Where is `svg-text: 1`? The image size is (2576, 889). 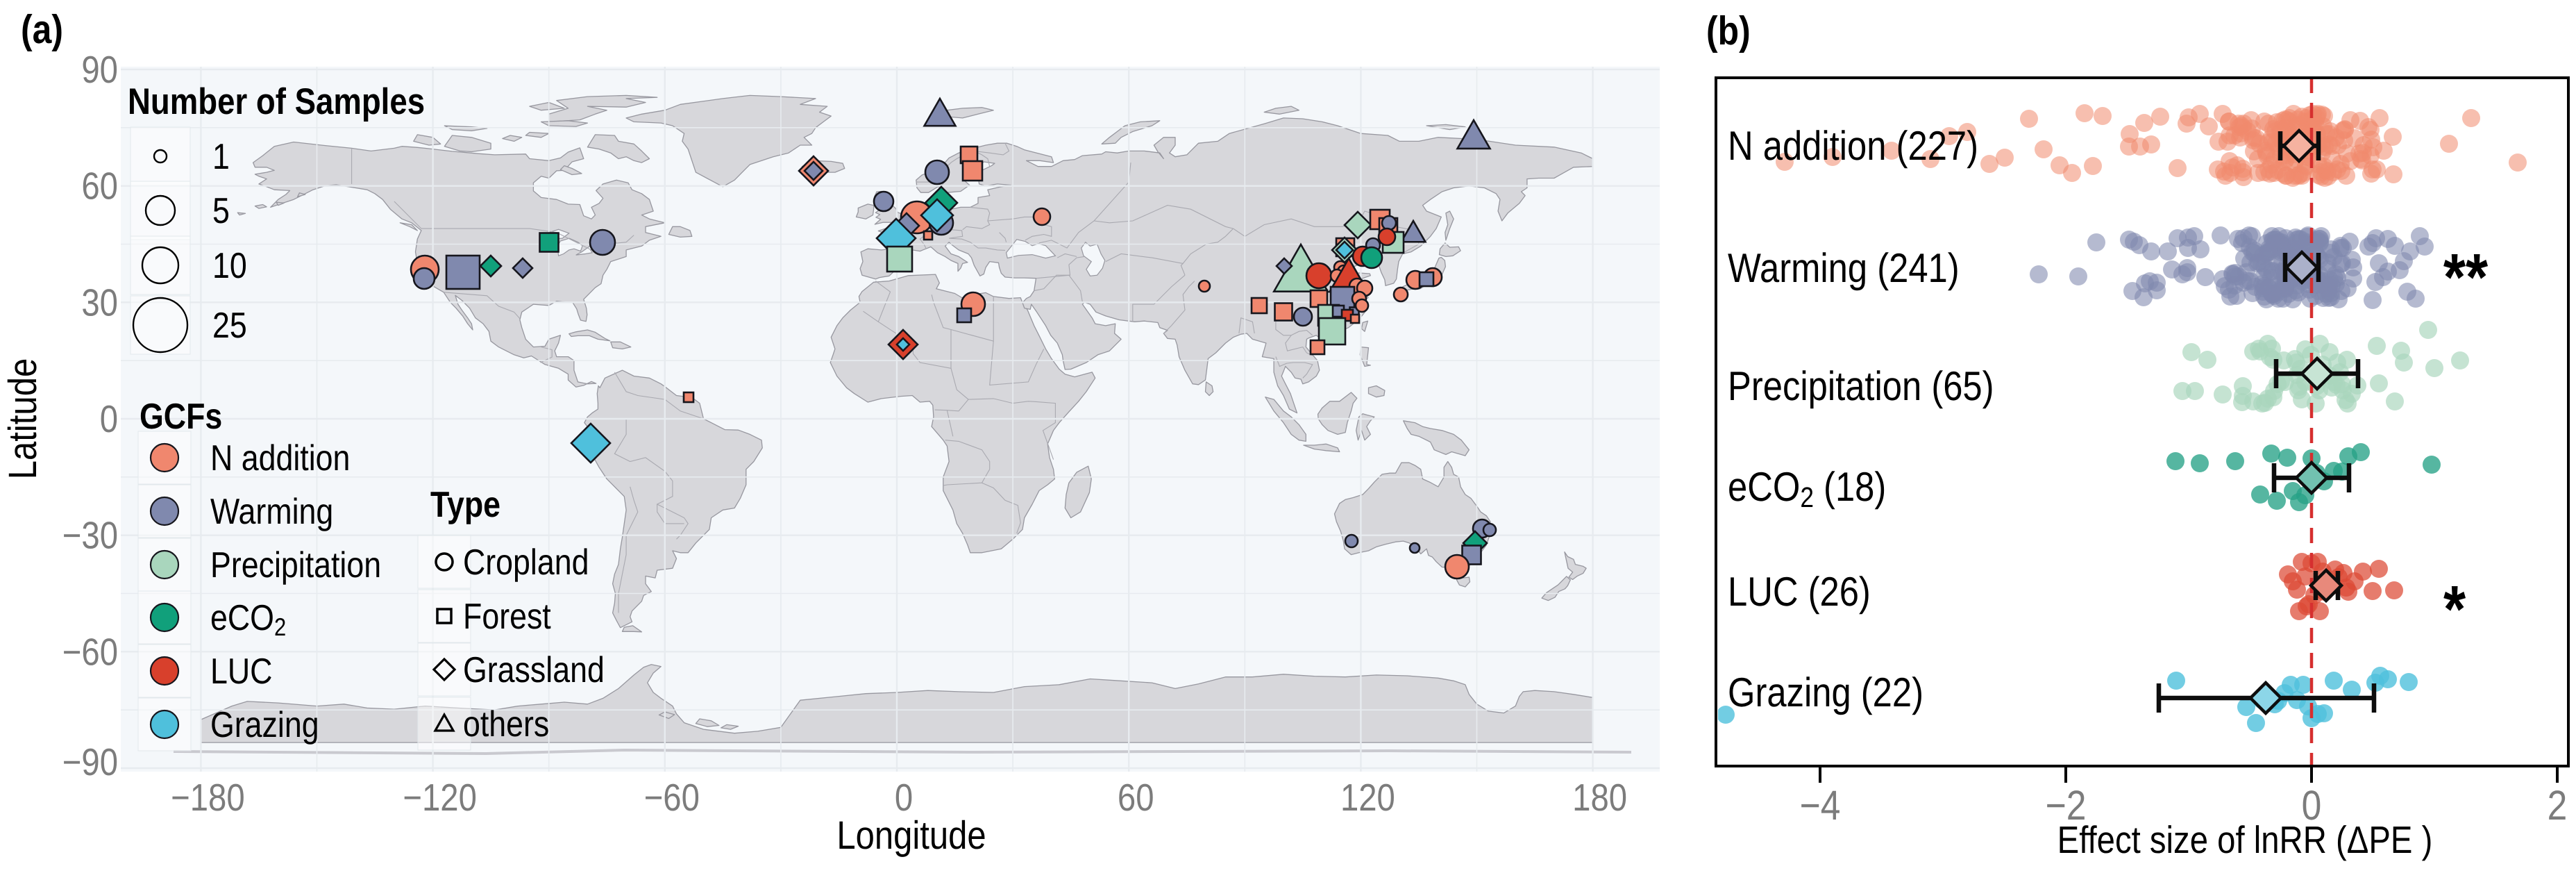 svg-text: 1 is located at coordinates (221, 157).